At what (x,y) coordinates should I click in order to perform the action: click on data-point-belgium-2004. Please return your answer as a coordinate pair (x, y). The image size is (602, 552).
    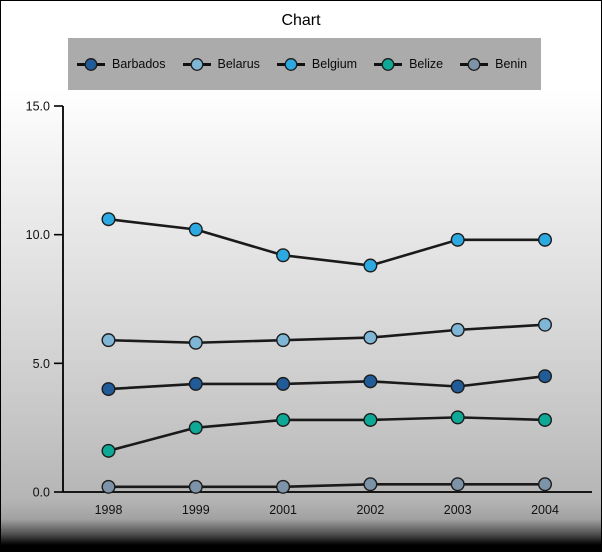
    Looking at the image, I should click on (545, 239).